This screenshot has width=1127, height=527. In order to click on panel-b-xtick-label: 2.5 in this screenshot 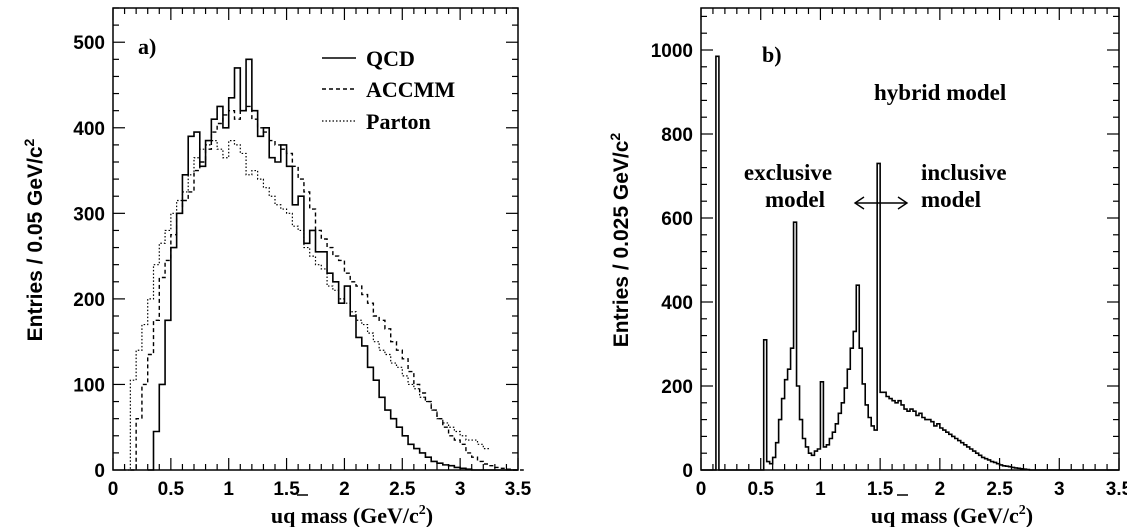, I will do `click(999, 489)`.